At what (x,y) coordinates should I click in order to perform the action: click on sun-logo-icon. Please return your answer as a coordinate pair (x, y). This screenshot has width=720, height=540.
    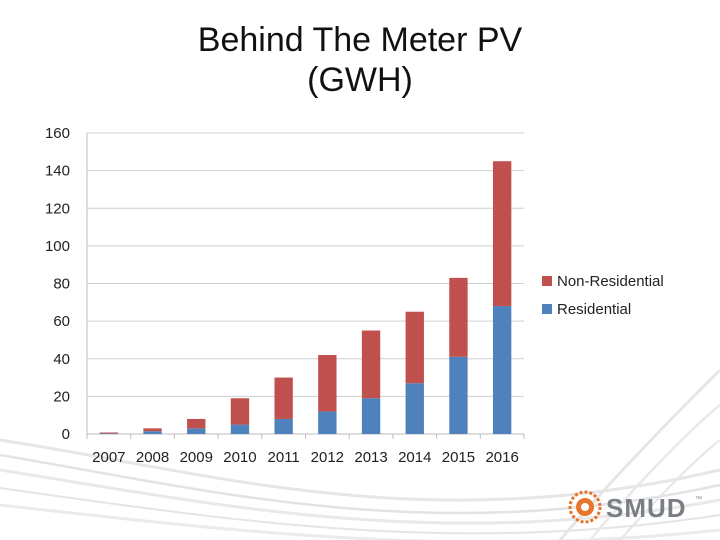
    Looking at the image, I should click on (585, 507).